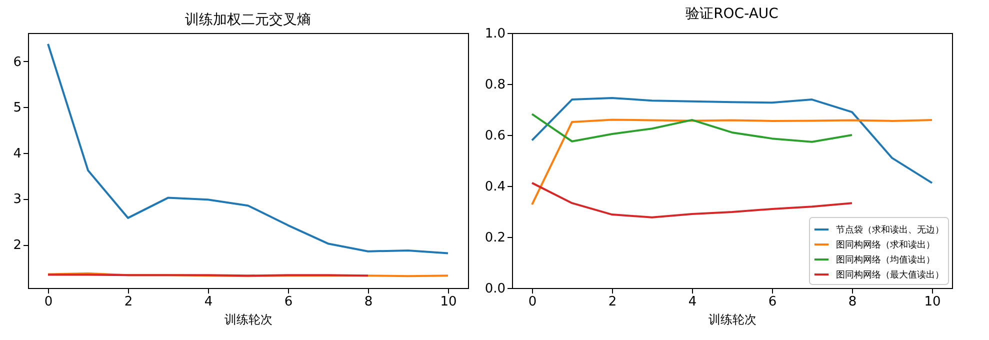 This screenshot has height=340, width=989. I want to click on y-tick-label: 0.6, so click(495, 136).